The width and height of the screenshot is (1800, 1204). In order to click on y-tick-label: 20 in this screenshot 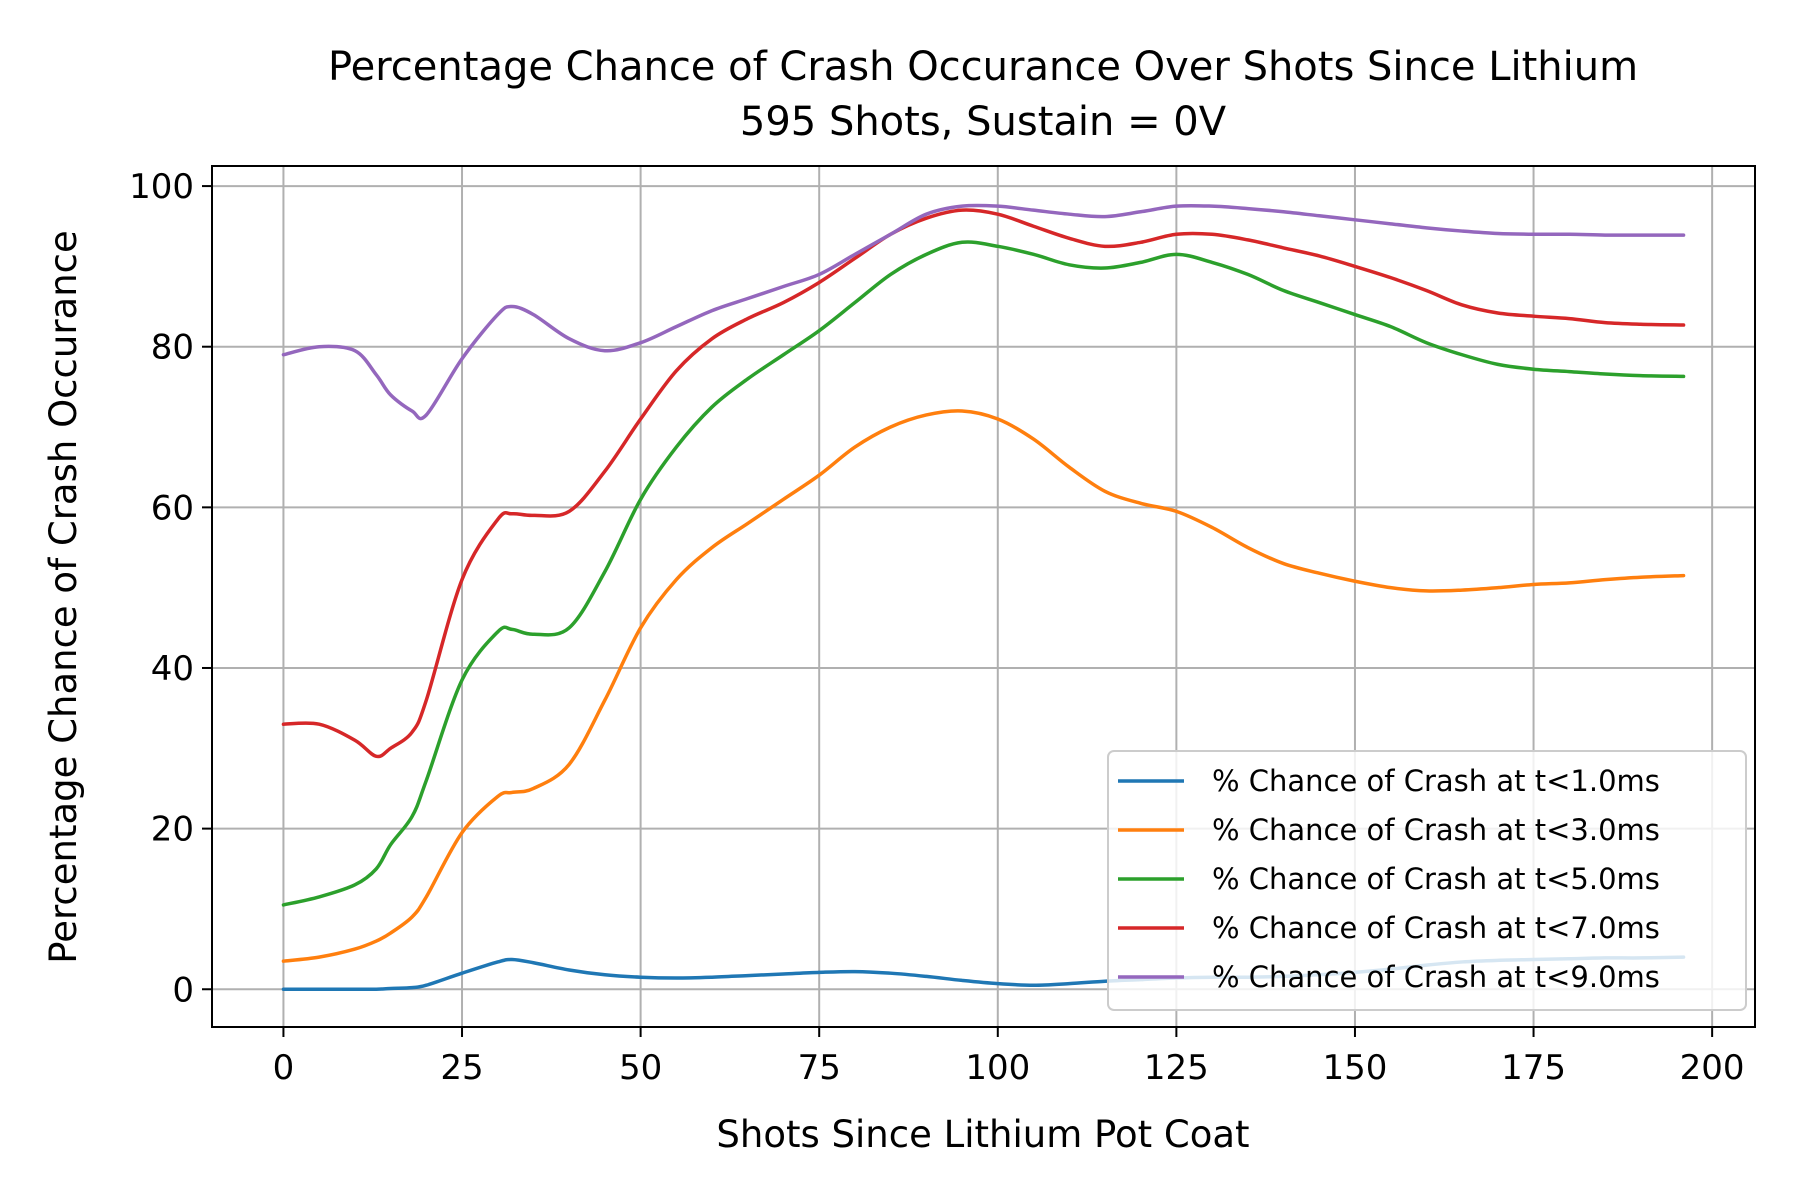, I will do `click(172, 830)`.